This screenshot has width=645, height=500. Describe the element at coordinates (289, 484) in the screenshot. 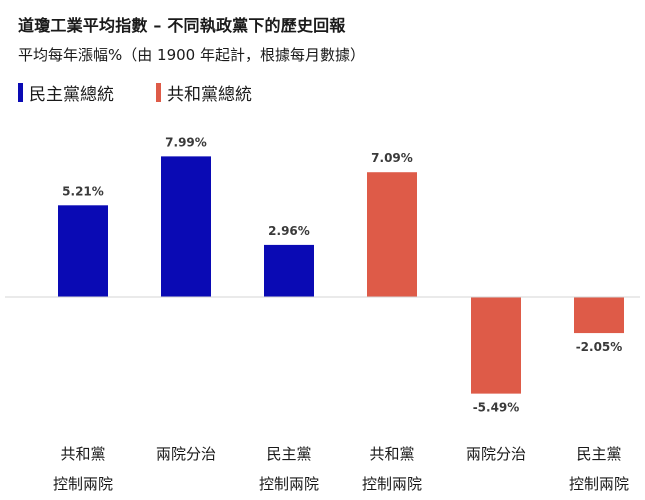

I see `category-label-3-line-2: 控制兩院` at that location.